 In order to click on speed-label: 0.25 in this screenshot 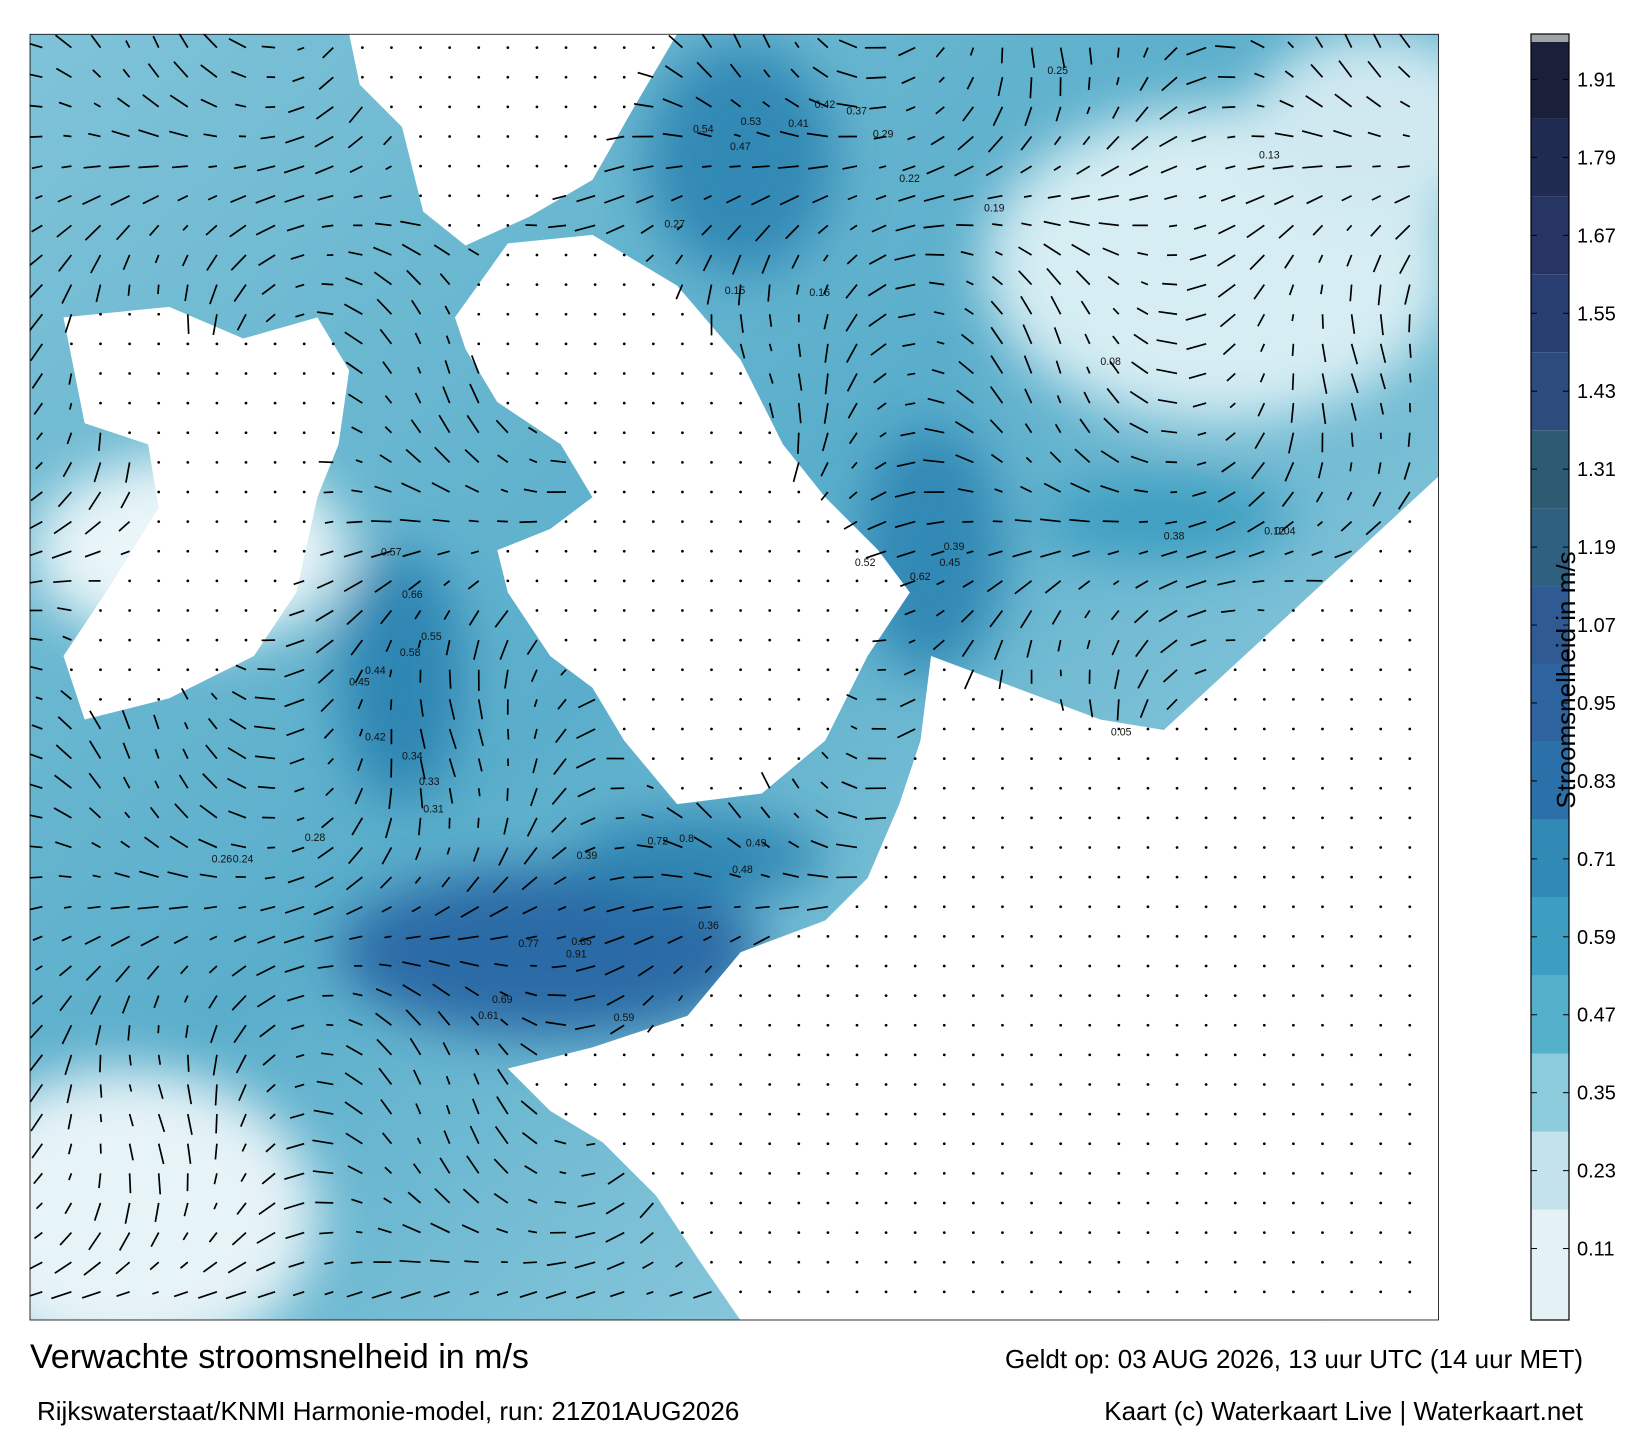, I will do `click(1057, 71)`.